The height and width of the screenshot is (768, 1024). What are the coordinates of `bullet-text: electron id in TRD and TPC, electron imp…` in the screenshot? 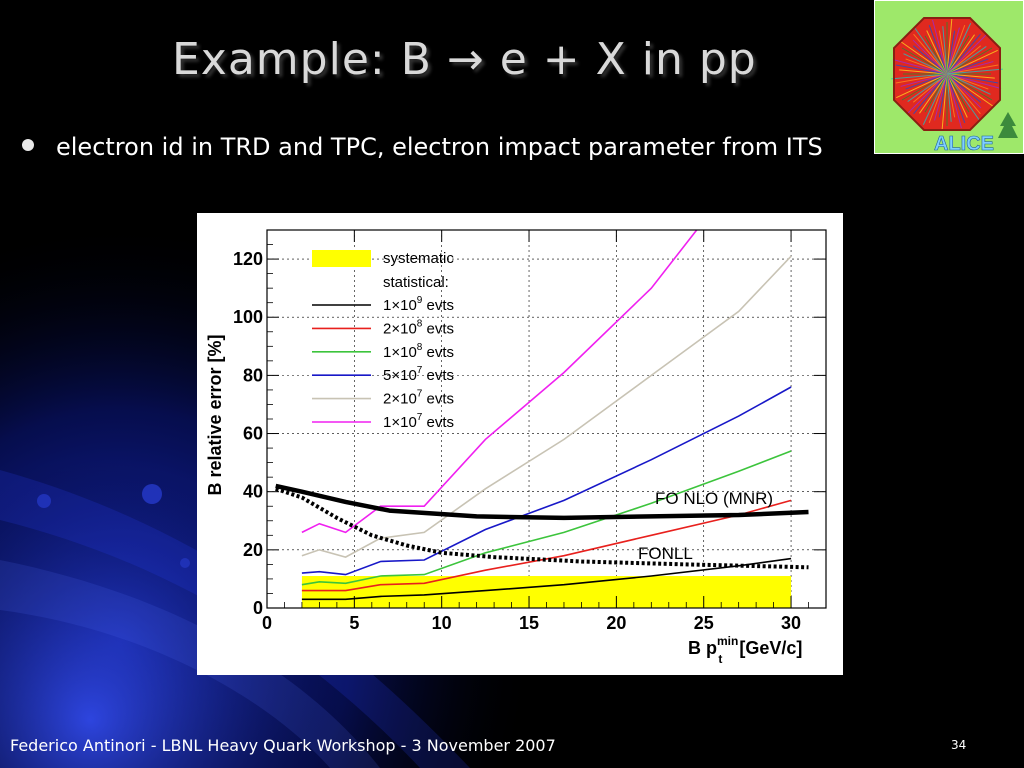 It's located at (439, 147).